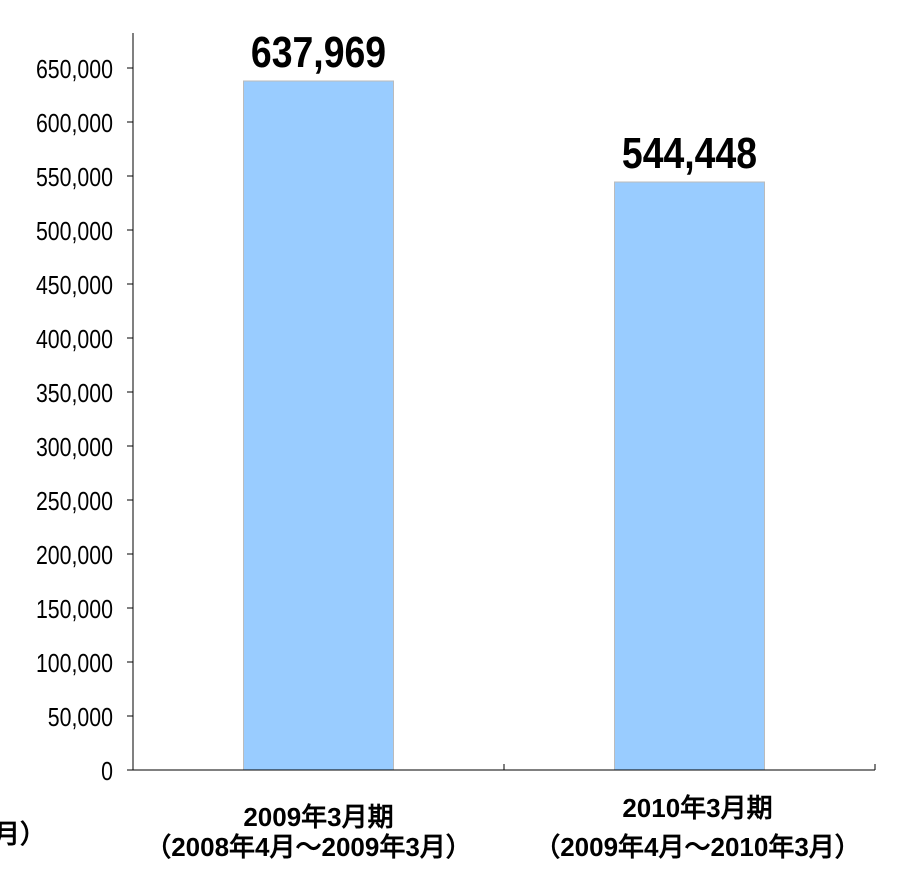 The image size is (921, 871). Describe the element at coordinates (74, 232) in the screenshot. I see `y-tick-label: 500,000` at that location.